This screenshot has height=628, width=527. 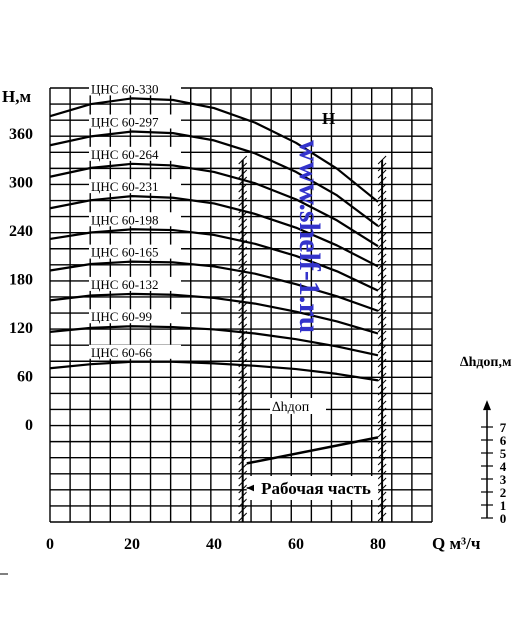 I want to click on curve-label: ЦНС 60-231, so click(x=125, y=186).